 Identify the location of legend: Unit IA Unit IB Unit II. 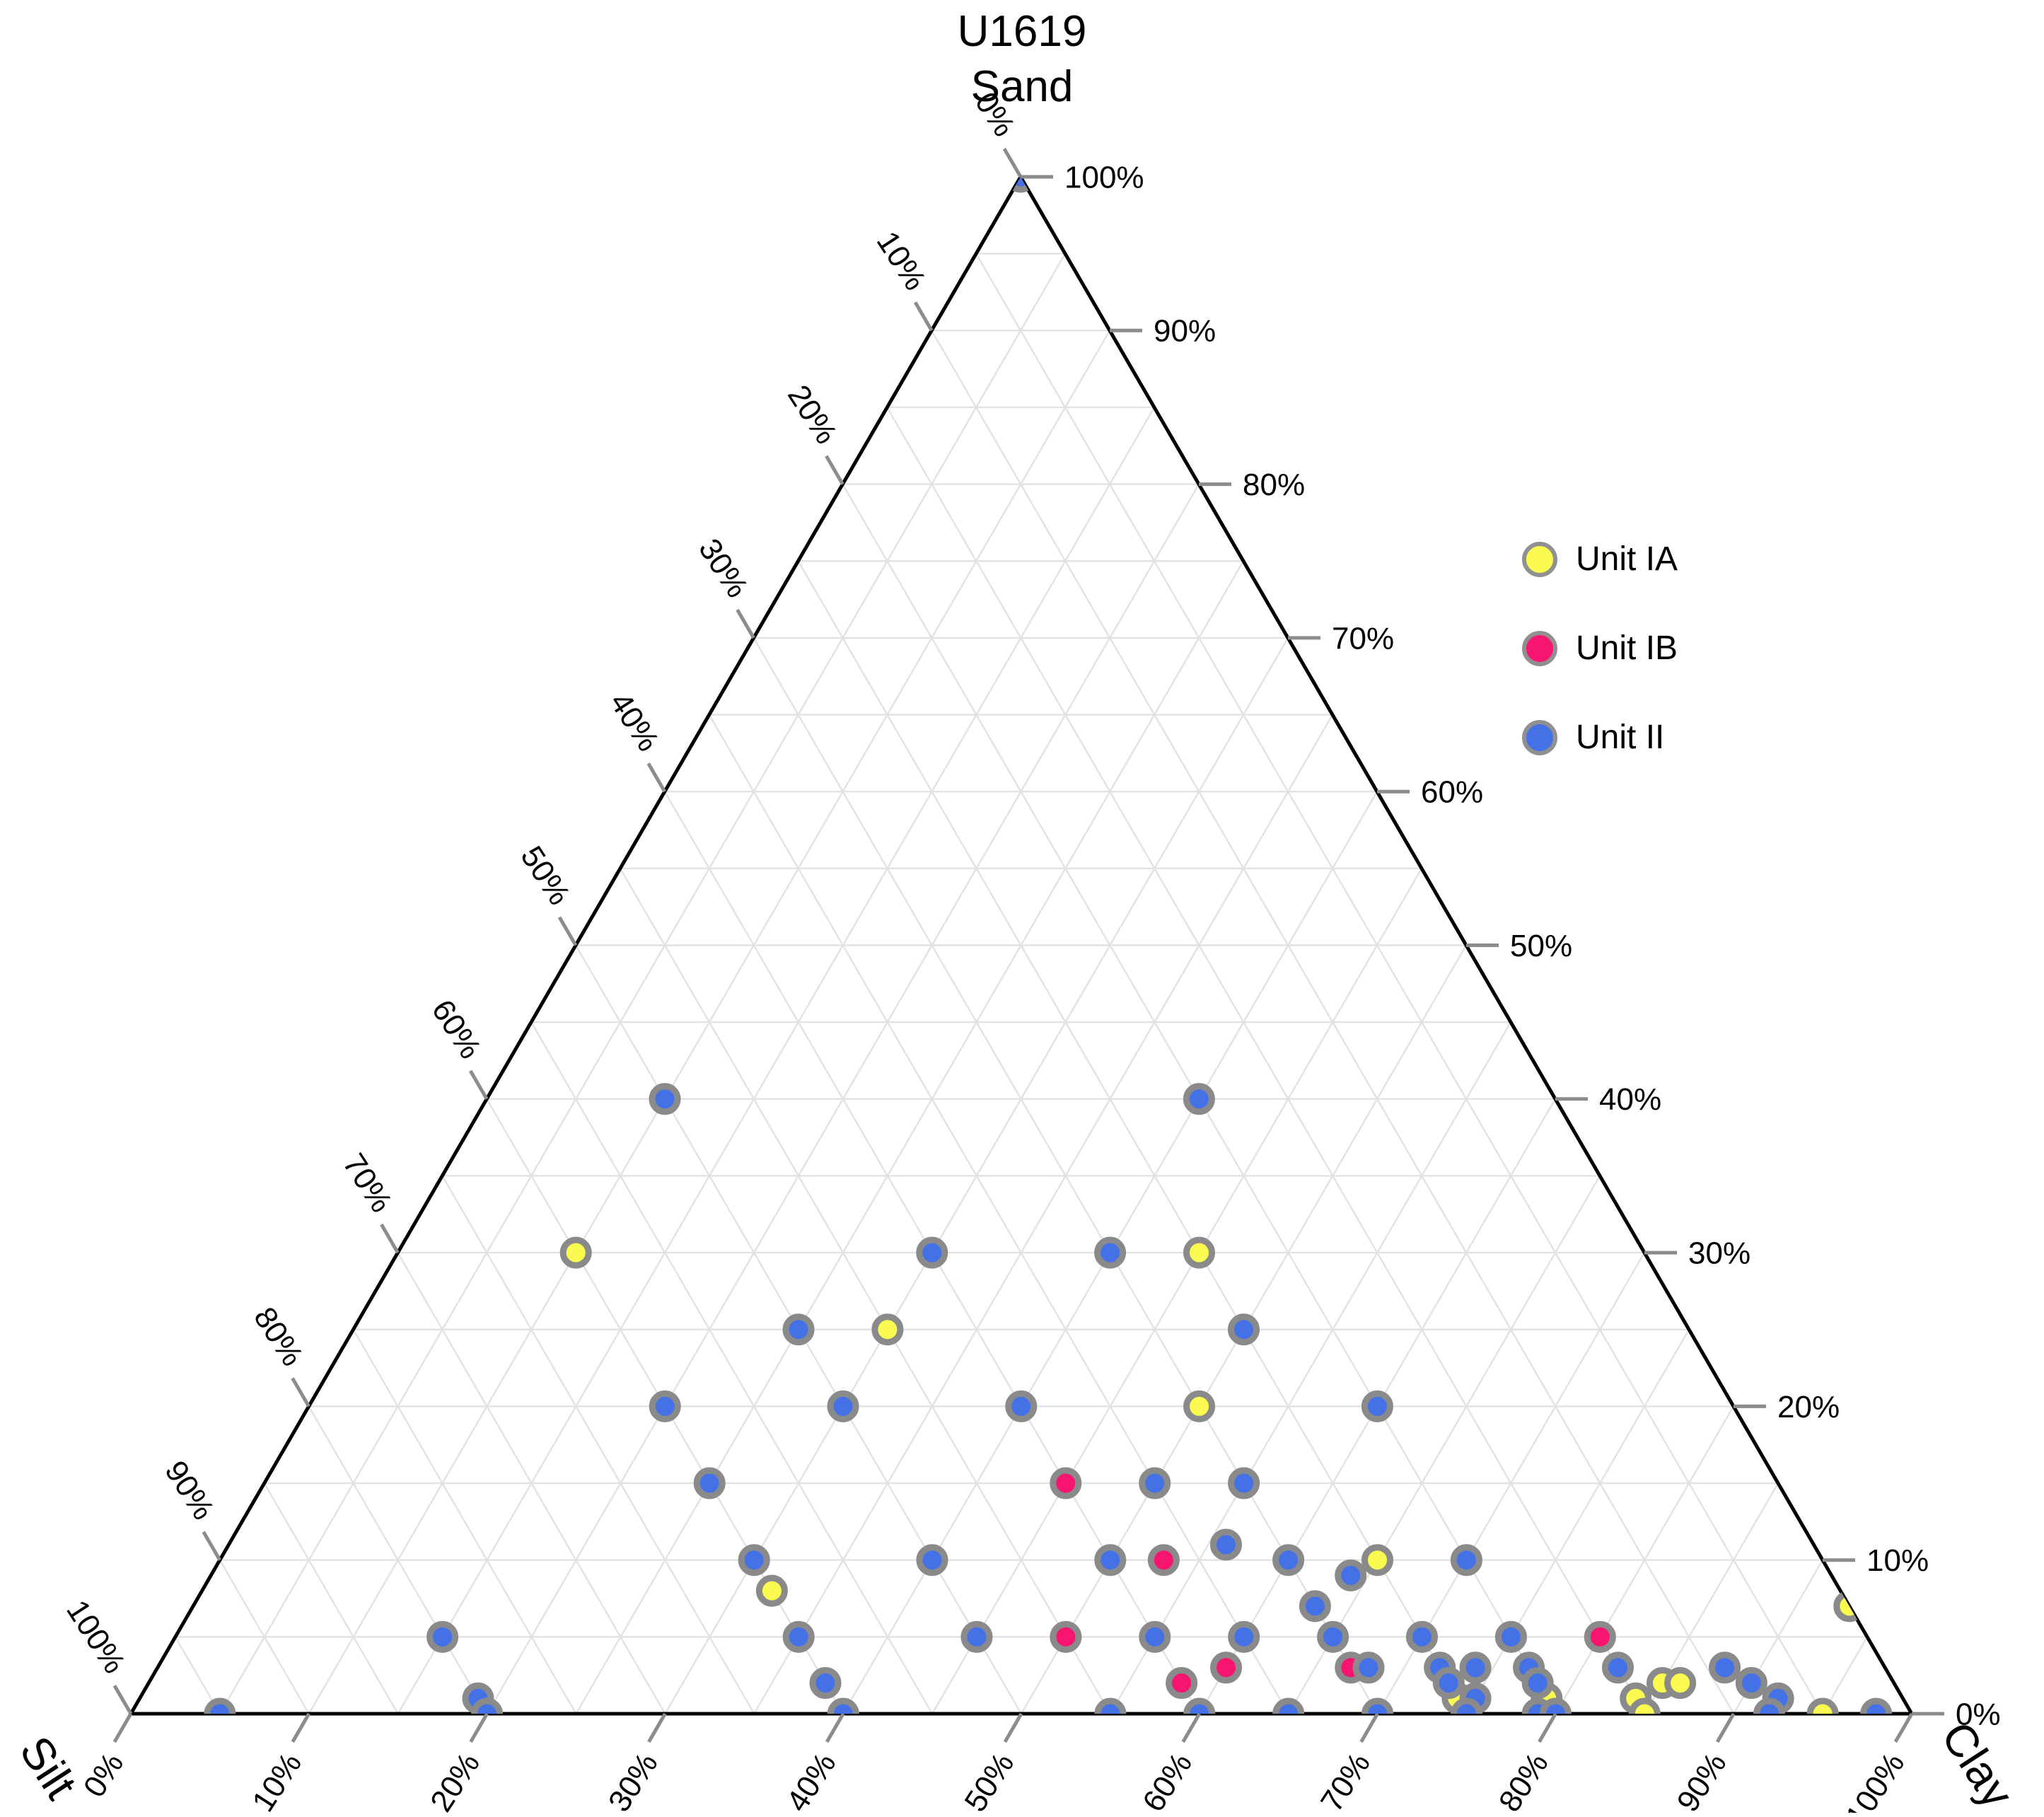
(1600, 673).